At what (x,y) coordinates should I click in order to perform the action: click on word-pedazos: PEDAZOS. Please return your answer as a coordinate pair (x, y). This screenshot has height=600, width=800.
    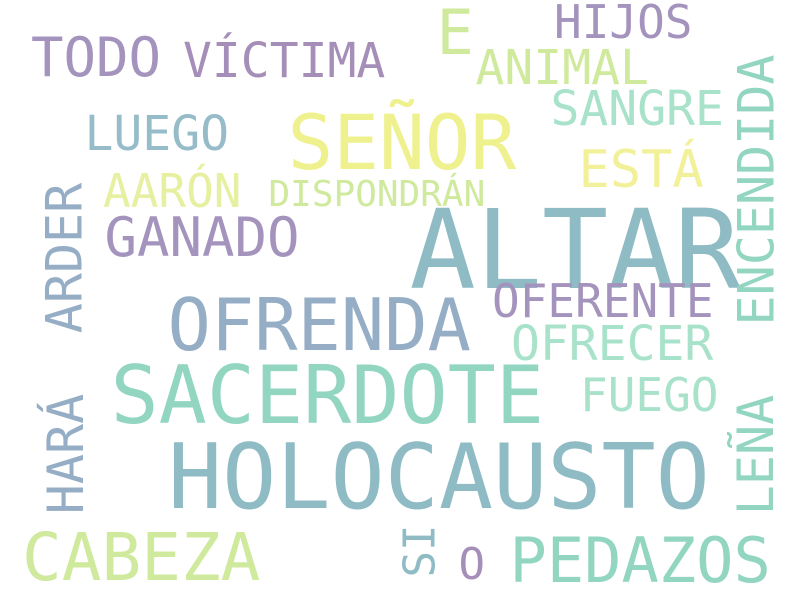
    Looking at the image, I should click on (640, 560).